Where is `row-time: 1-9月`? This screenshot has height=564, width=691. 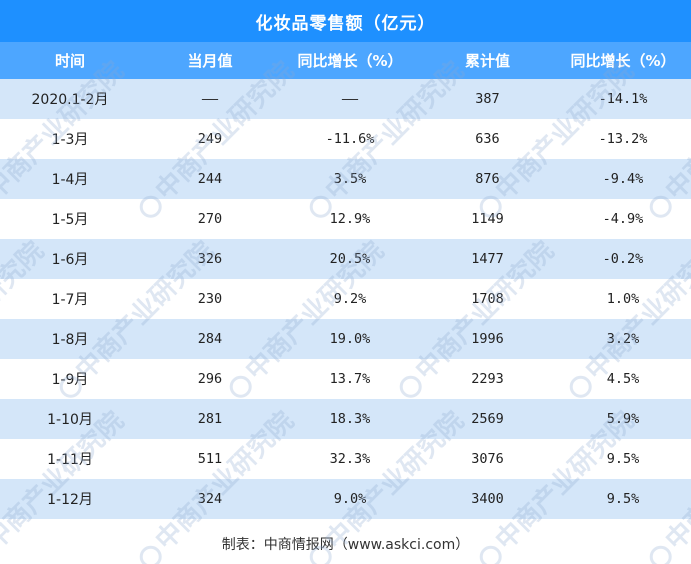 row-time: 1-9月 is located at coordinates (70, 380).